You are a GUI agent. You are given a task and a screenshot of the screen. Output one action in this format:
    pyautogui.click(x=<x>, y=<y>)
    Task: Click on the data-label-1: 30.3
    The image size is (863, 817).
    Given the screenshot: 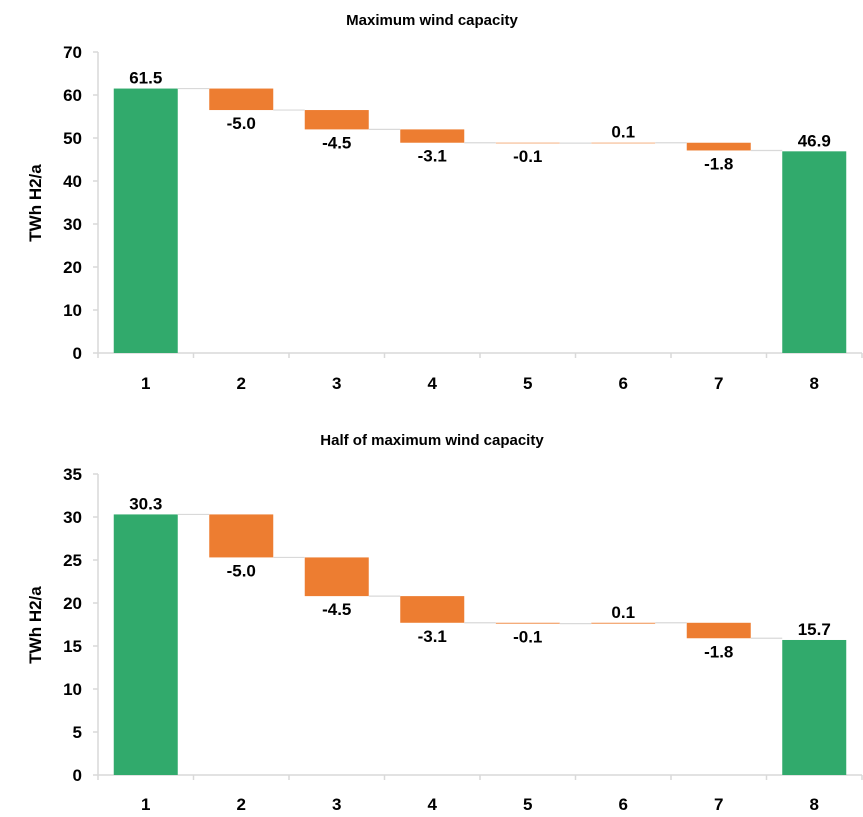 What is the action you would take?
    pyautogui.click(x=145, y=503)
    